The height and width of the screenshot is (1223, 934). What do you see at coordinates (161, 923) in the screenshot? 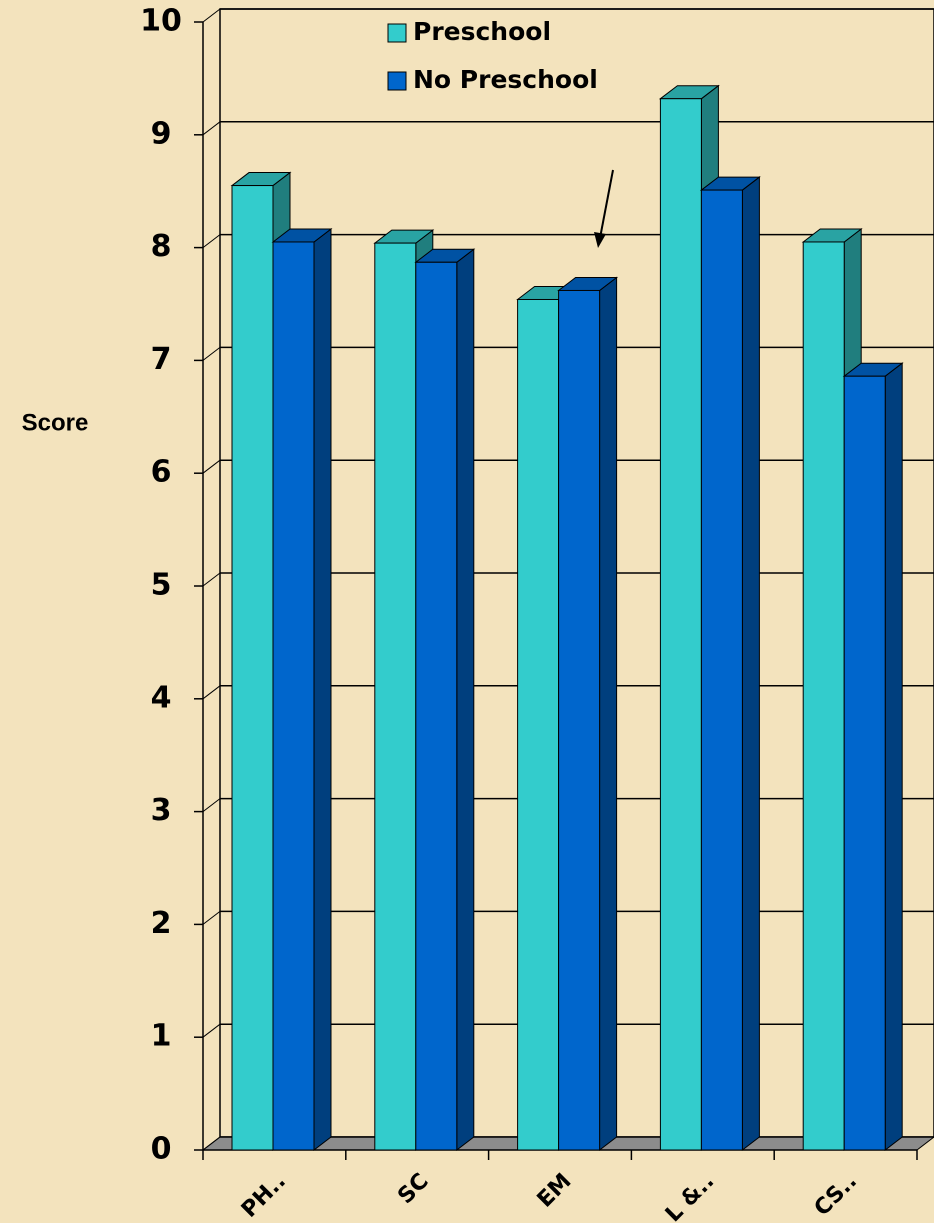
I see `y-tick-label: 2` at bounding box center [161, 923].